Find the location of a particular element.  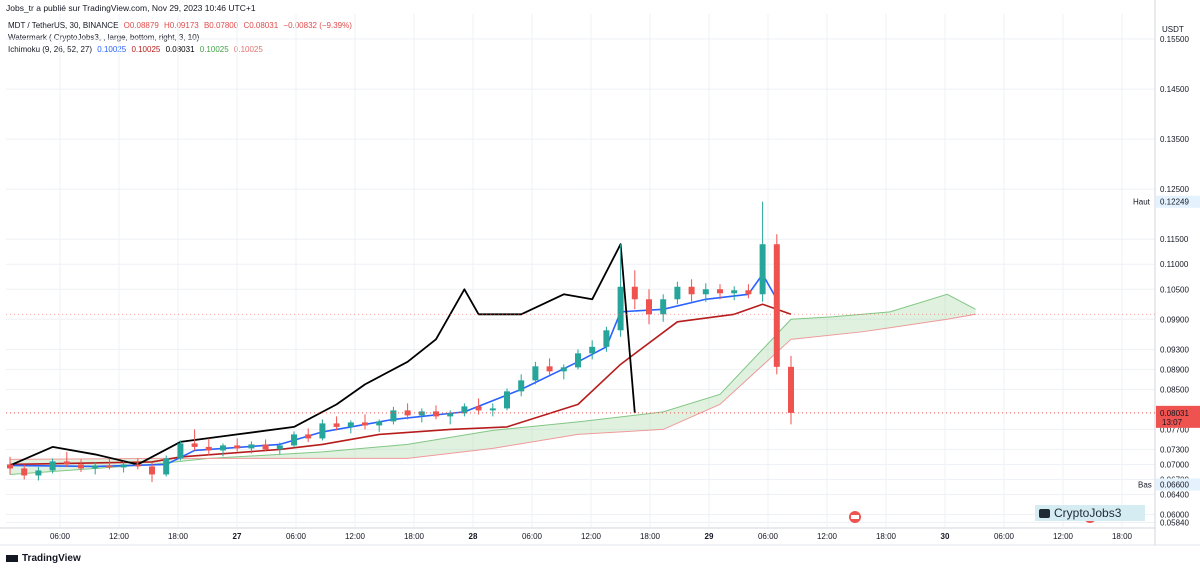

price-tick-label: 0.07000 is located at coordinates (1174, 464).